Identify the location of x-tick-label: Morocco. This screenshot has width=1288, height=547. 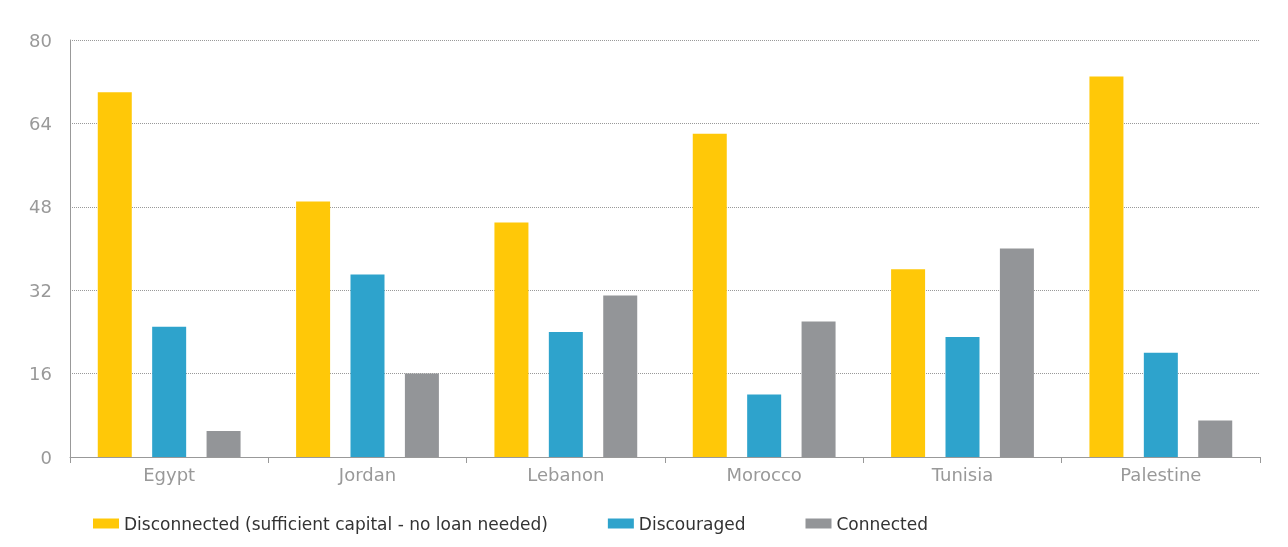
(764, 474).